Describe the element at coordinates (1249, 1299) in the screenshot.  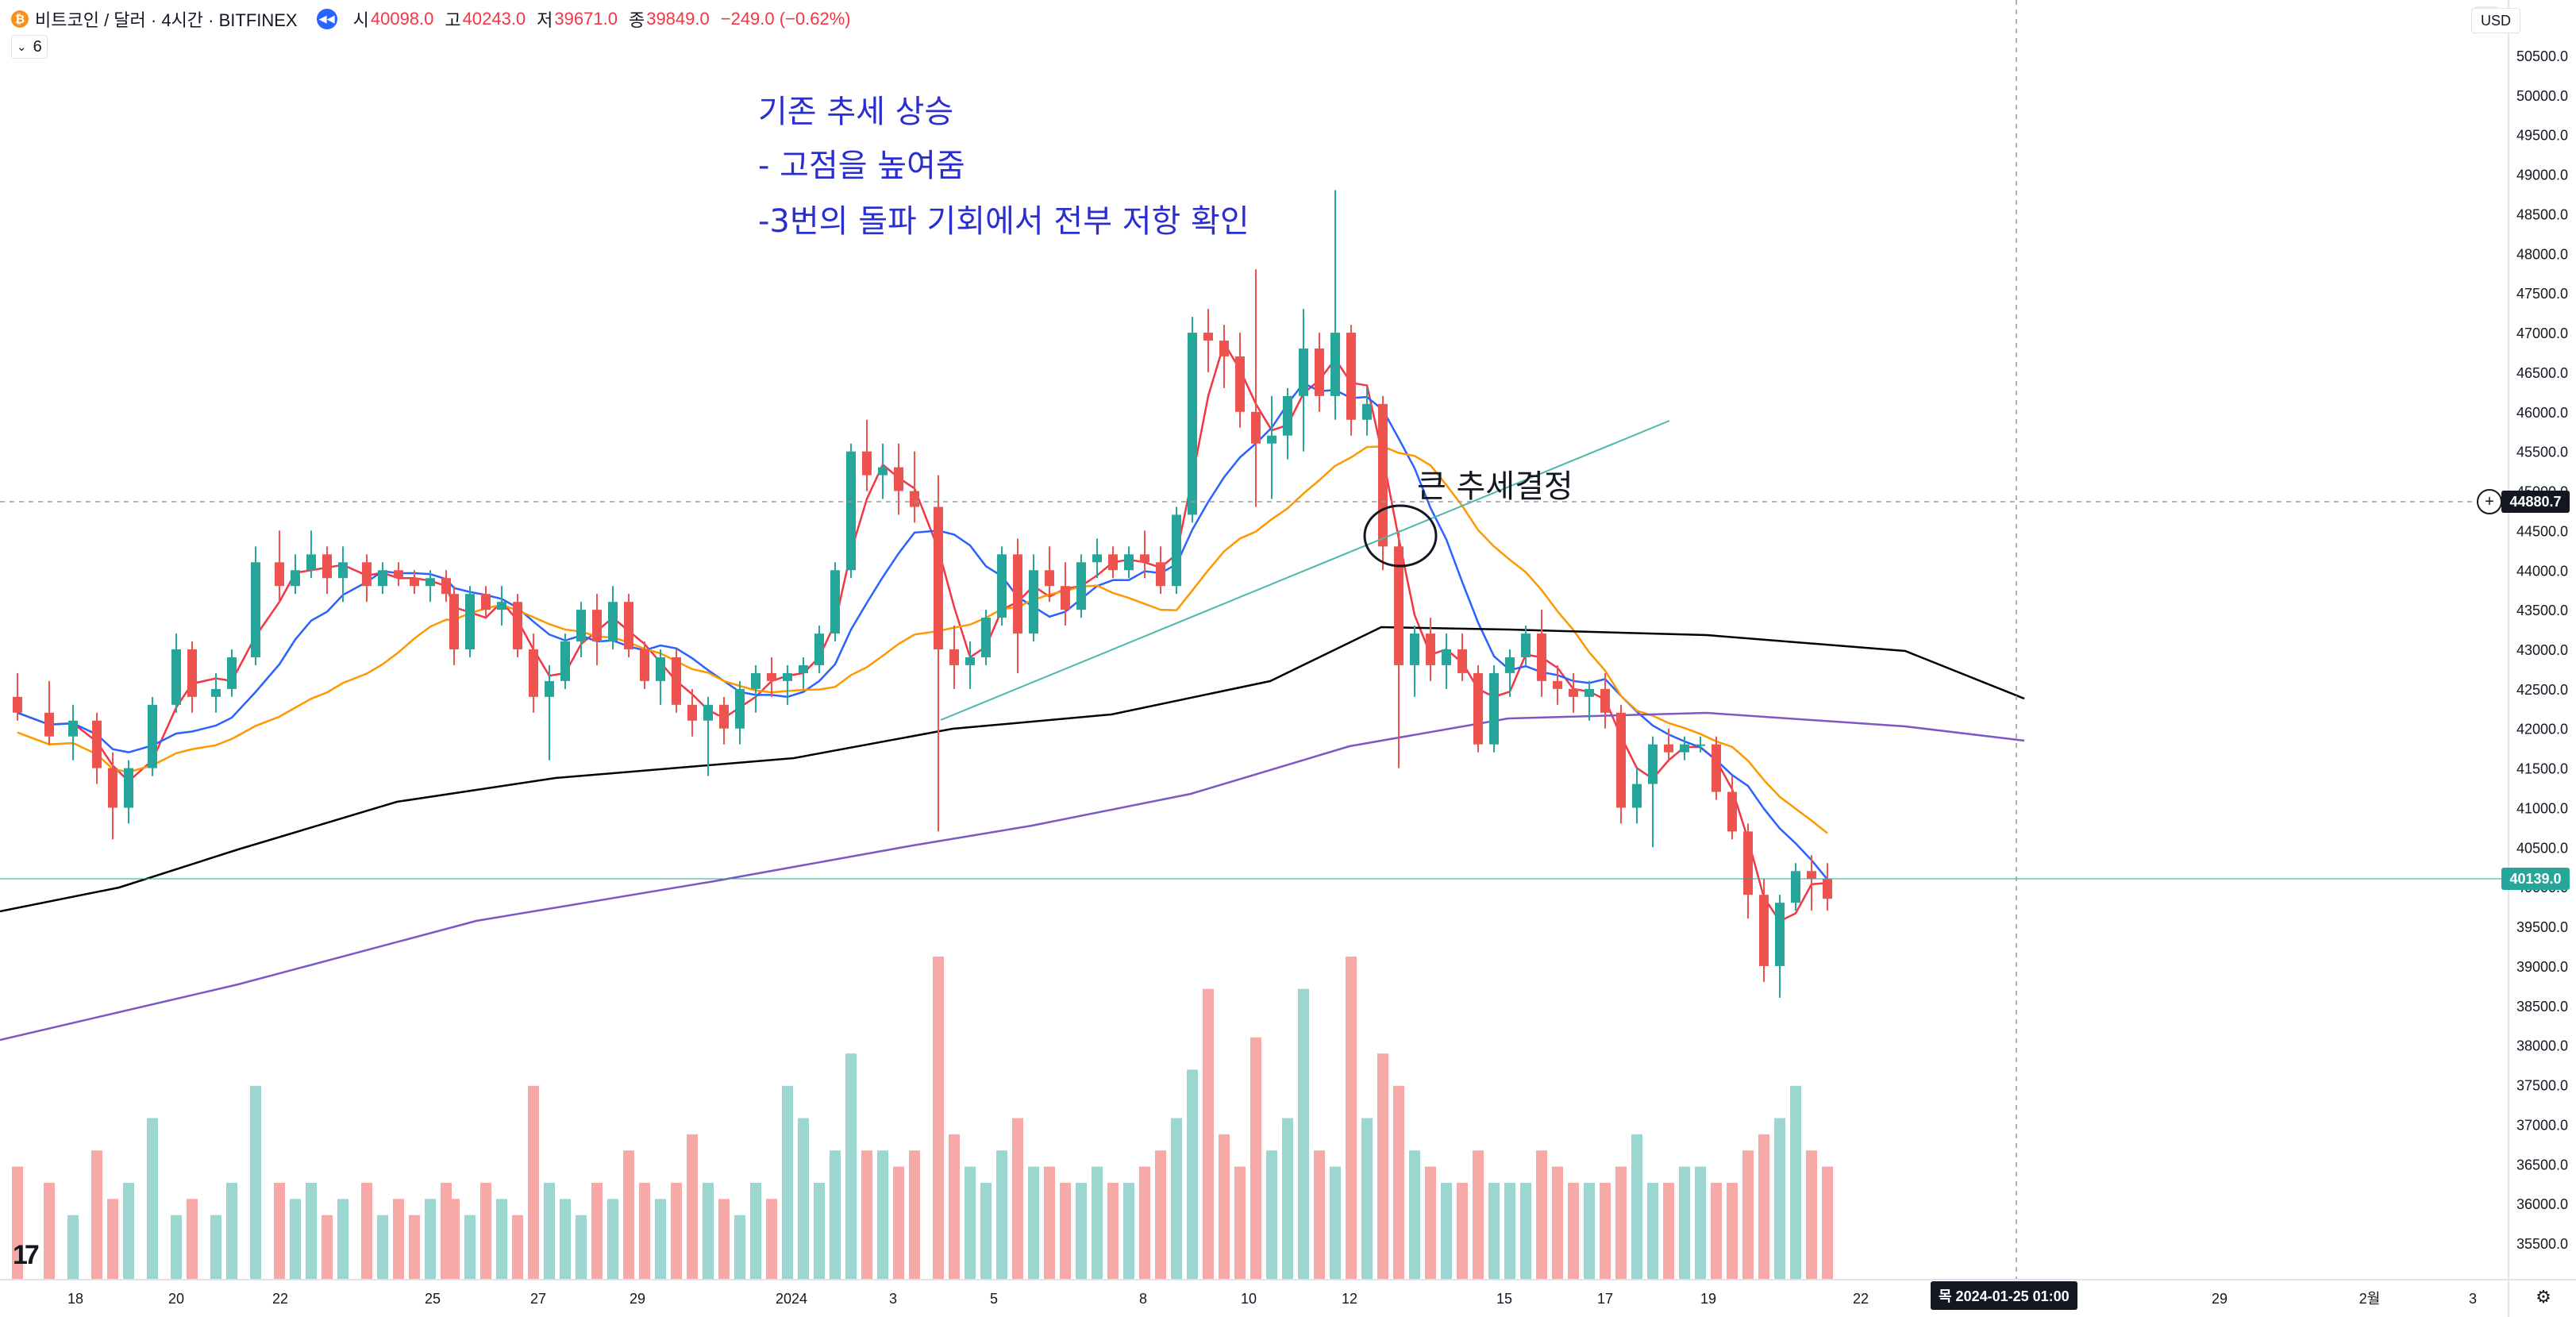
I see `time-tick: 10` at that location.